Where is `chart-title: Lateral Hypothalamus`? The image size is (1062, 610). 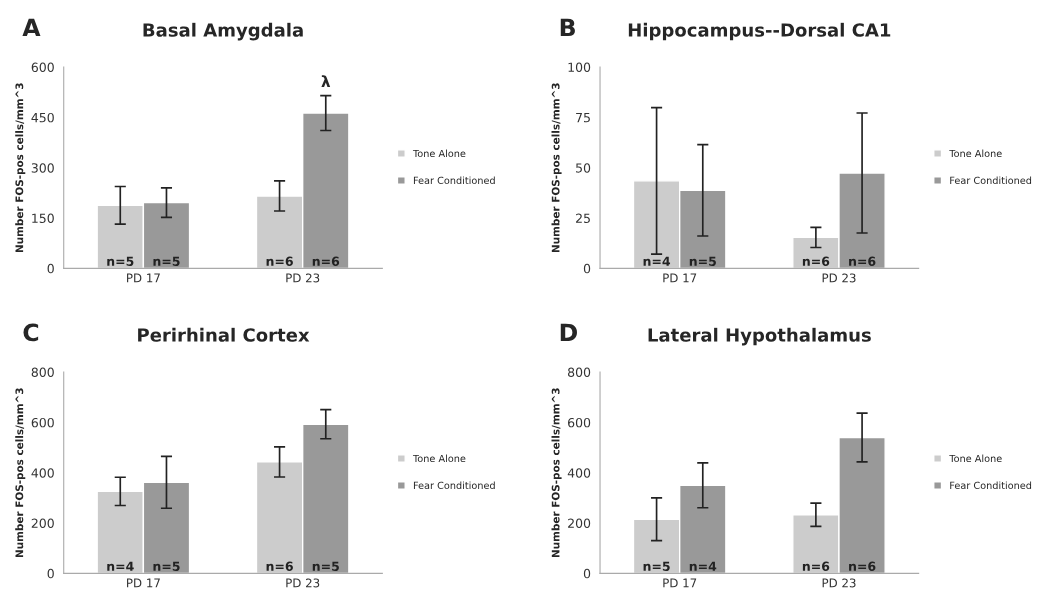
chart-title: Lateral Hypothalamus is located at coordinates (759, 336).